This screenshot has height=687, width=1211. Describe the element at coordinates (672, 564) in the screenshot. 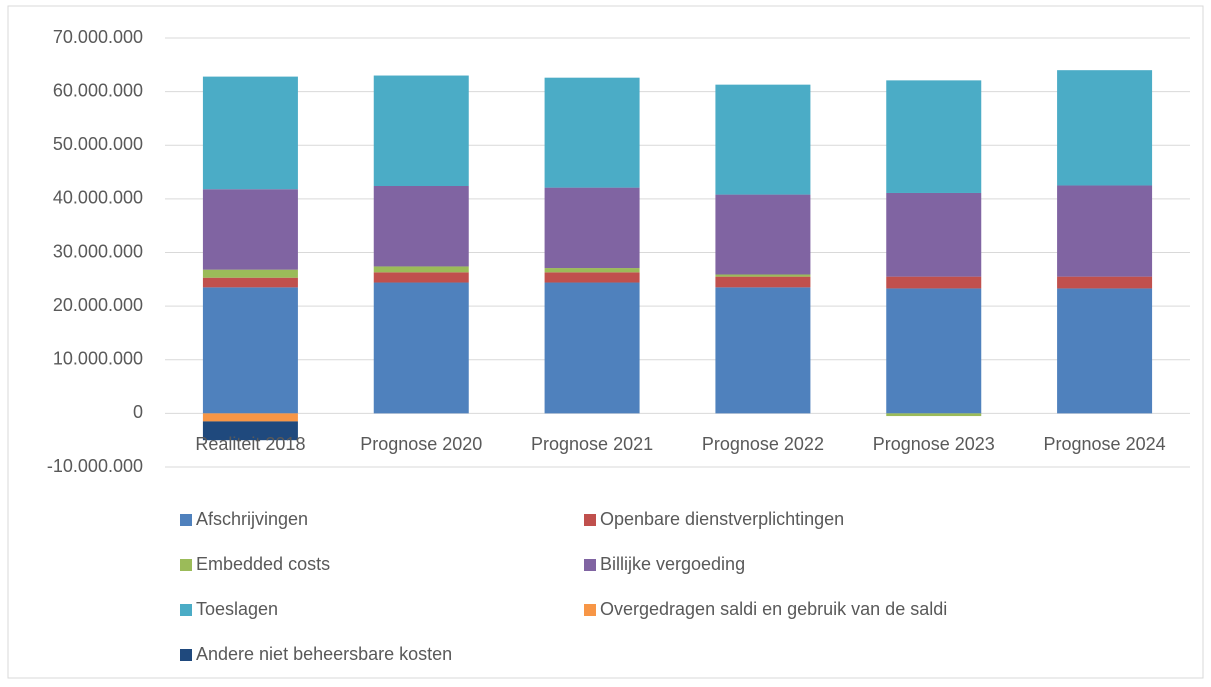

I see `legend-label: Billijke vergoeding` at that location.